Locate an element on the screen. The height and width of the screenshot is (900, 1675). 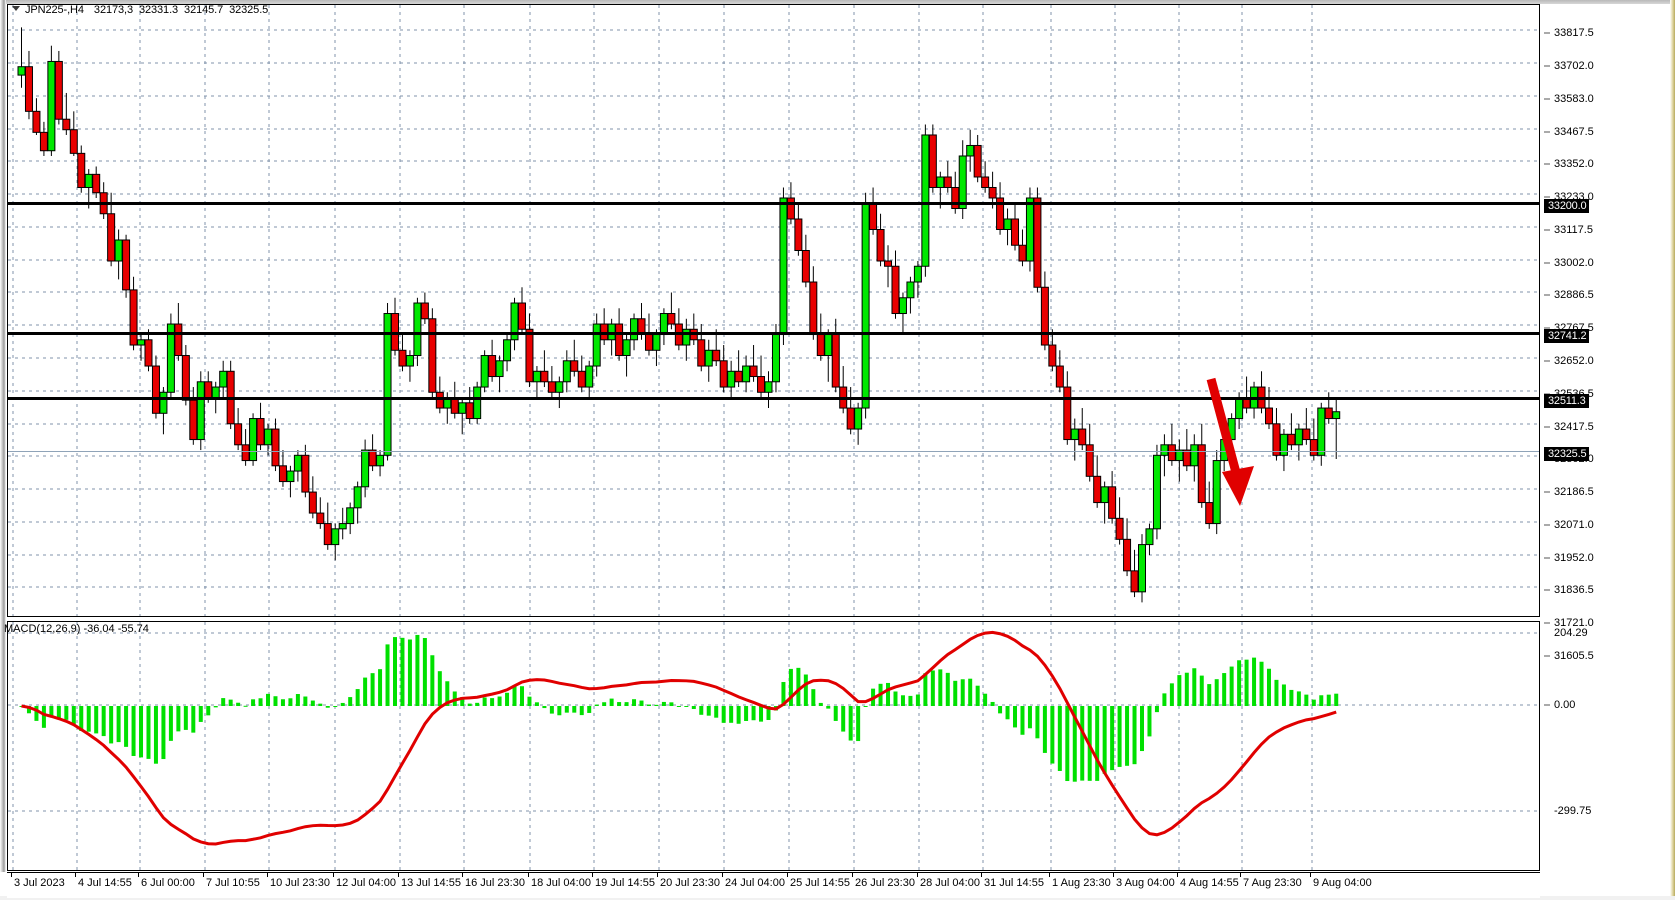
time-tick-label: 7 Jul 10:55 is located at coordinates (233, 883).